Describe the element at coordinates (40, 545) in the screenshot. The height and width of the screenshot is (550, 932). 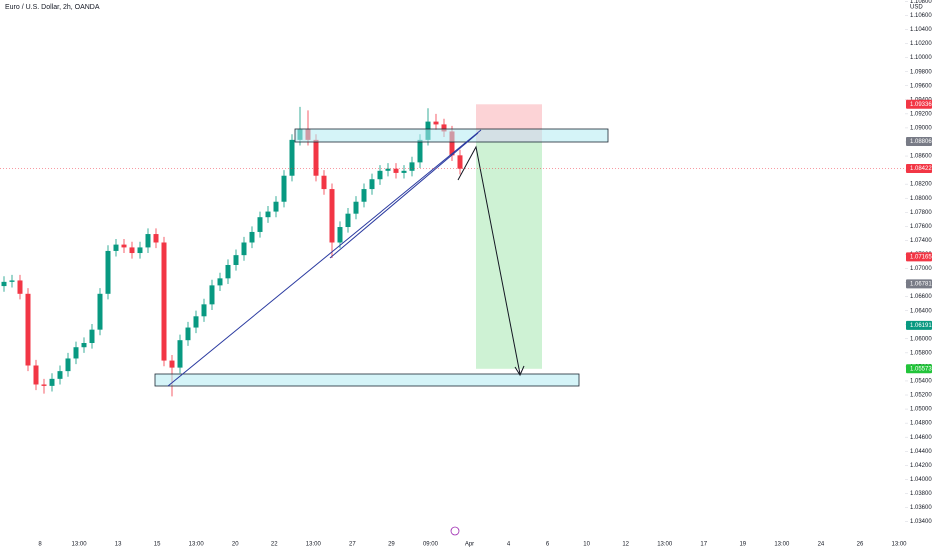
I see `x-tick-label: 8` at that location.